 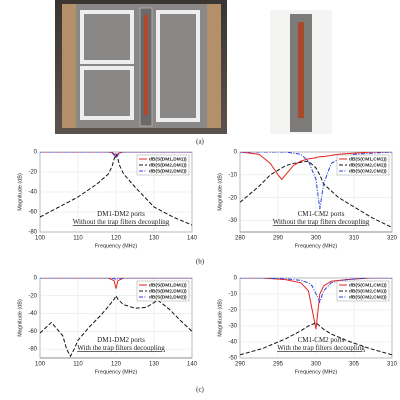 What do you see at coordinates (200, 390) in the screenshot?
I see `panel-label: (c)` at bounding box center [200, 390].